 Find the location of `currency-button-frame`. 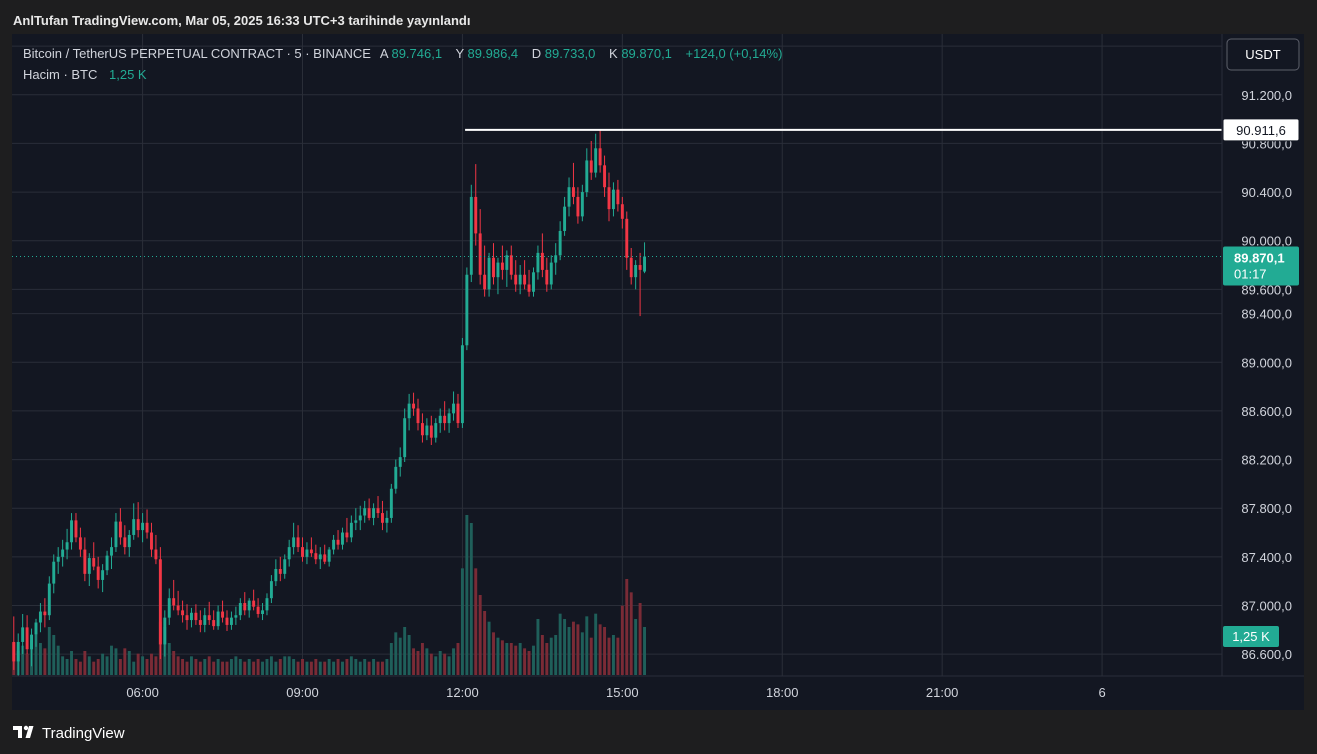

currency-button-frame is located at coordinates (1263, 54).